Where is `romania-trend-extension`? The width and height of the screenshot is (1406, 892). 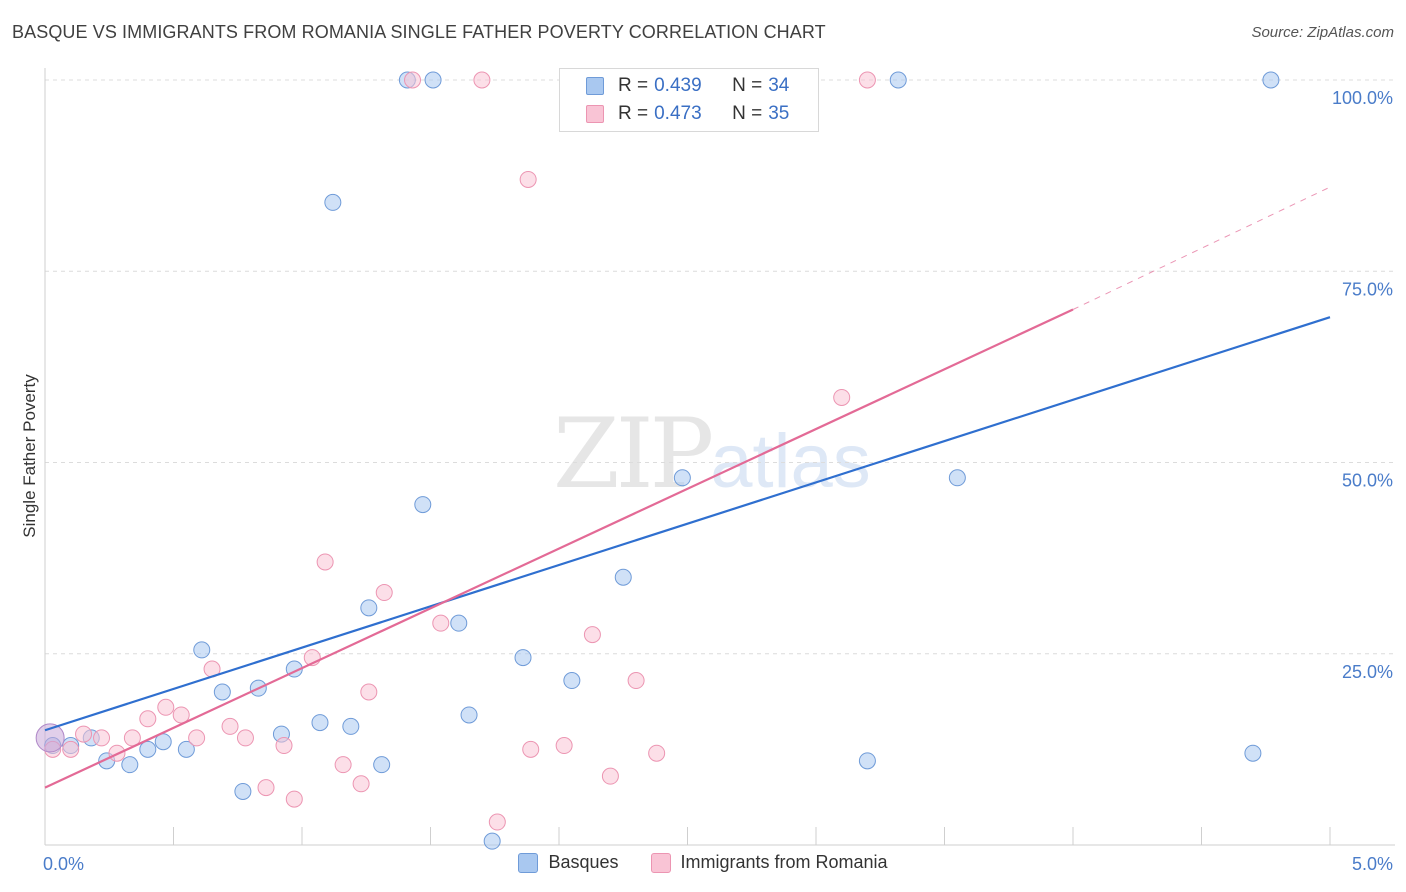 romania-trend-extension is located at coordinates (1201, 248).